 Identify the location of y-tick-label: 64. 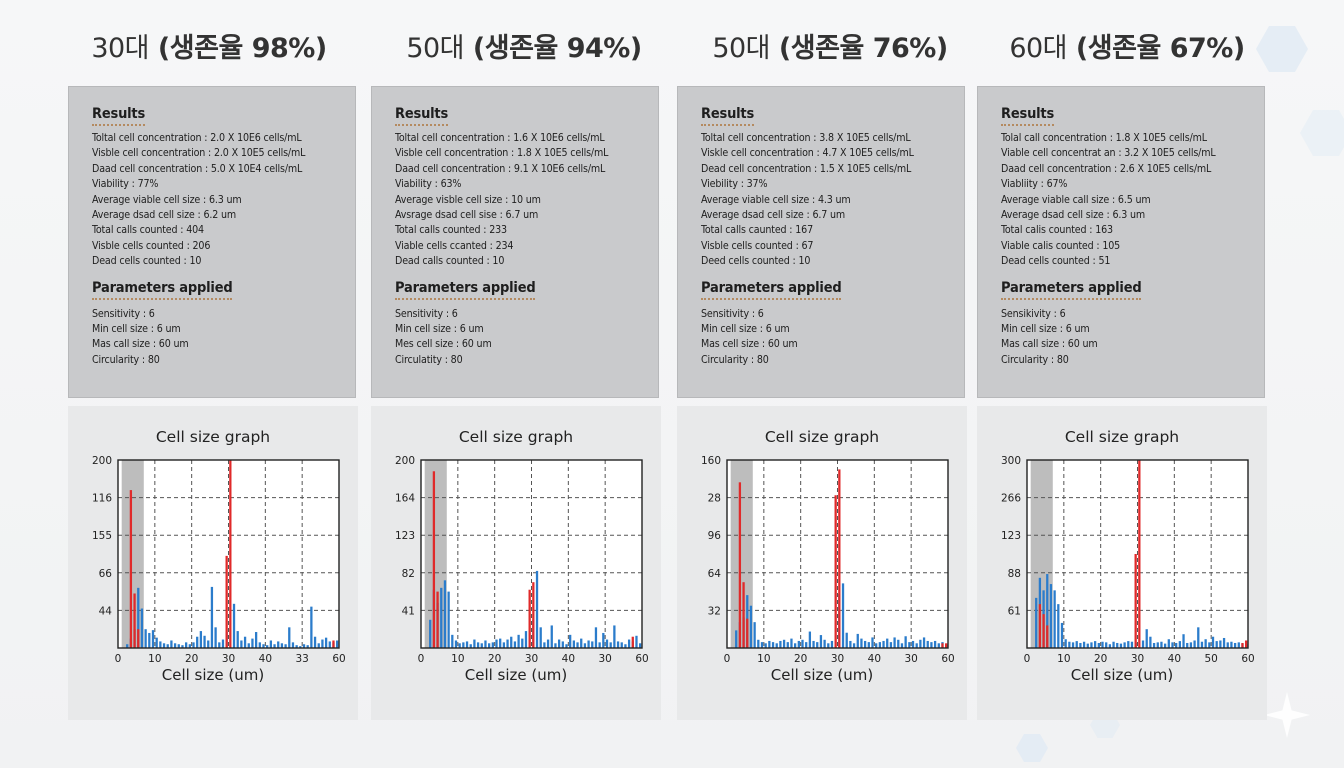
(715, 574).